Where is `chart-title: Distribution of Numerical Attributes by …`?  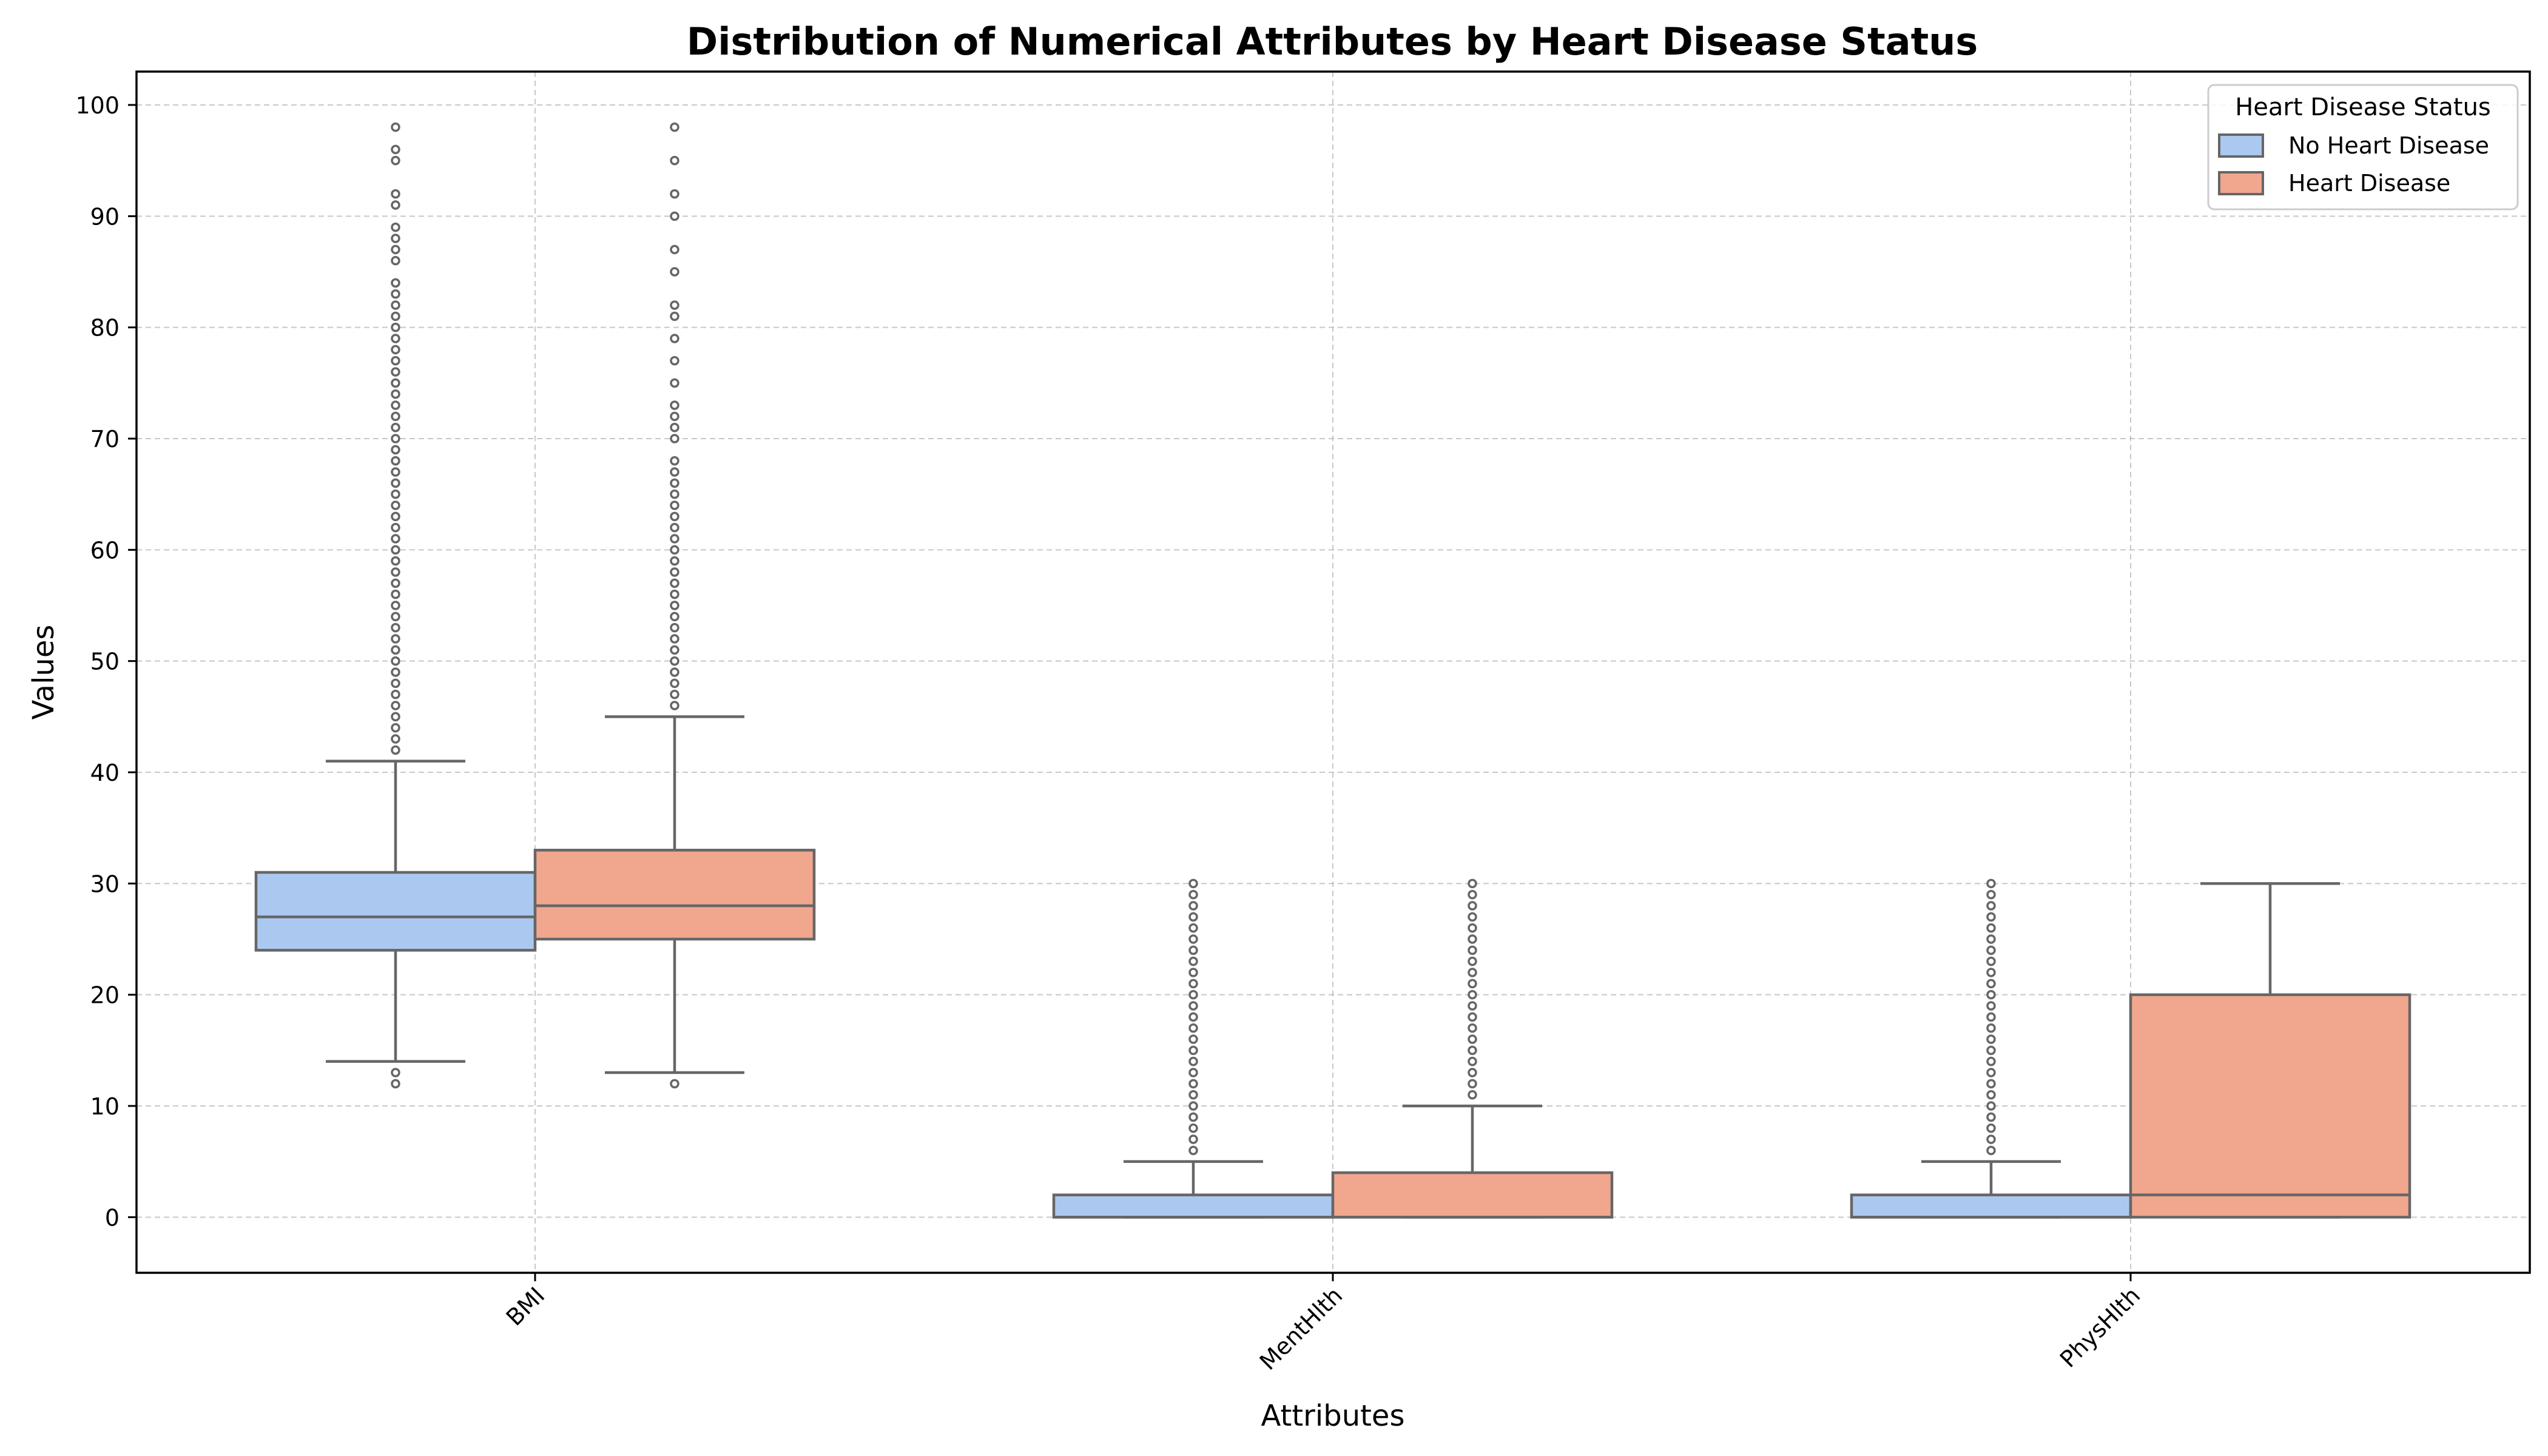
chart-title: Distribution of Numerical Attributes by … is located at coordinates (1332, 41).